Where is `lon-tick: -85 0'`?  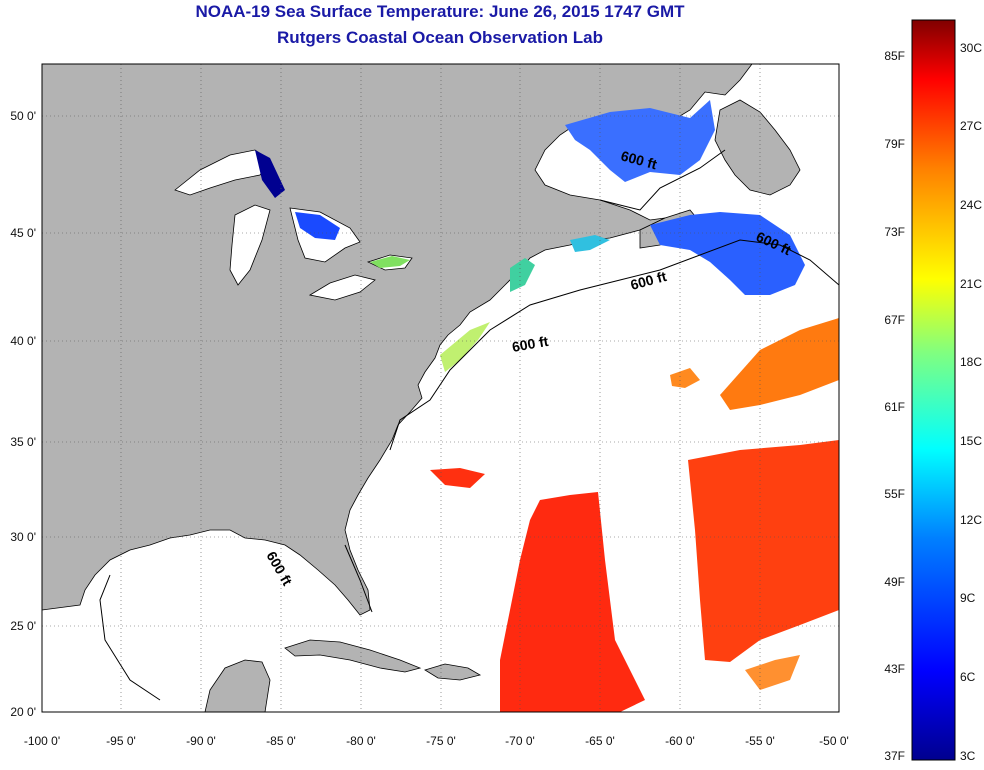
lon-tick: -85 0' is located at coordinates (281, 741).